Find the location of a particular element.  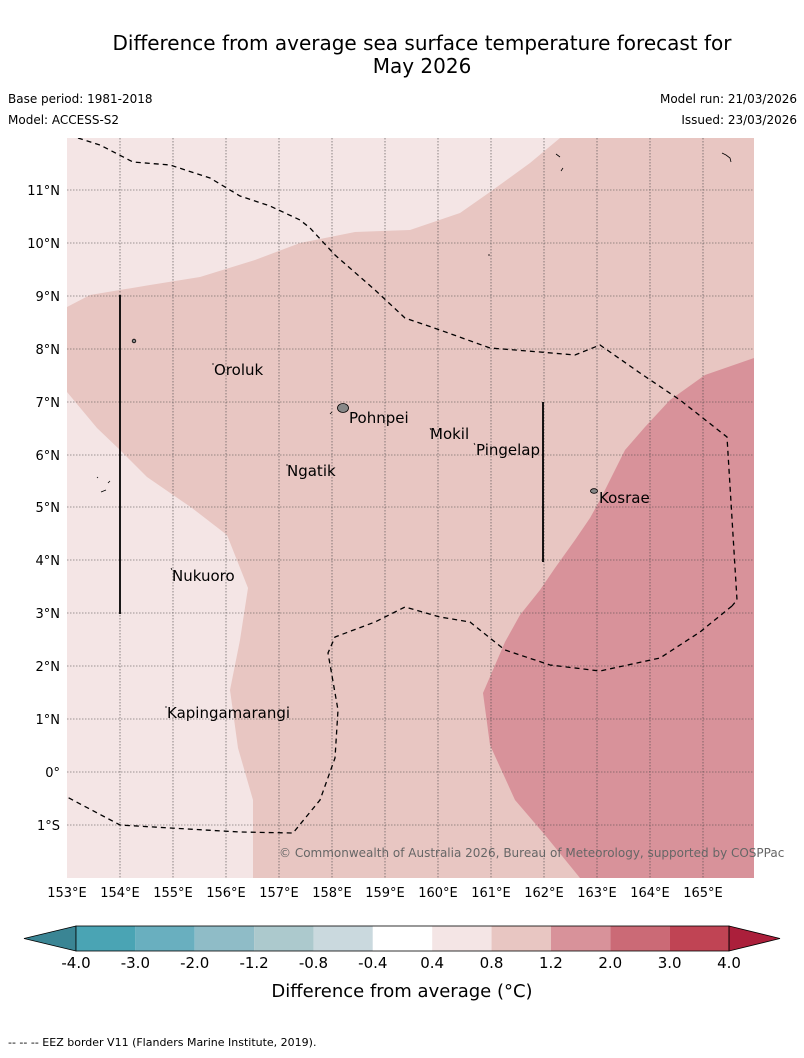

lon-label: 165°E is located at coordinates (703, 893).